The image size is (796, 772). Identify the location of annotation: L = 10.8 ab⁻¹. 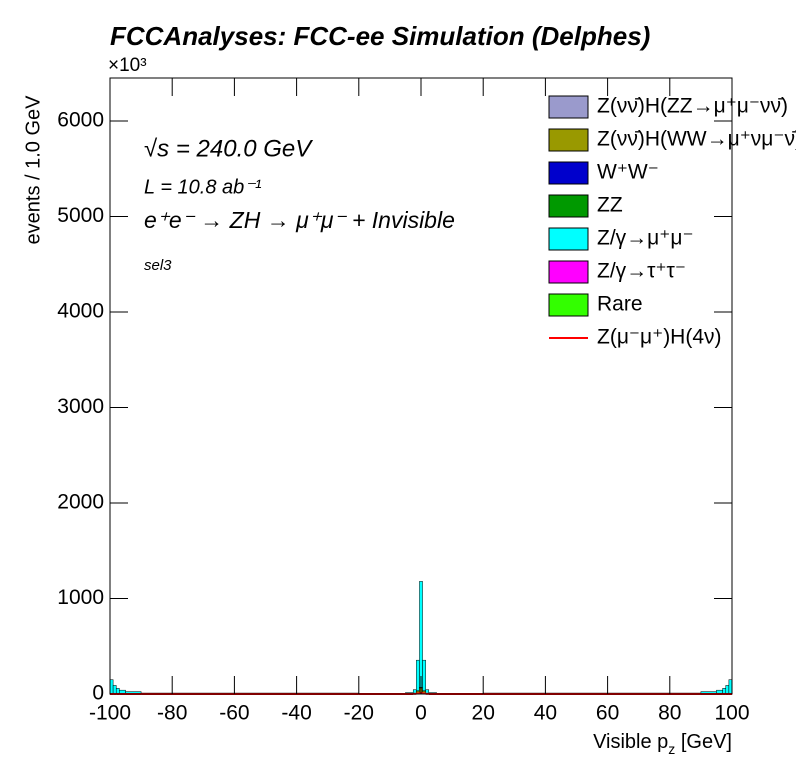
(203, 187).